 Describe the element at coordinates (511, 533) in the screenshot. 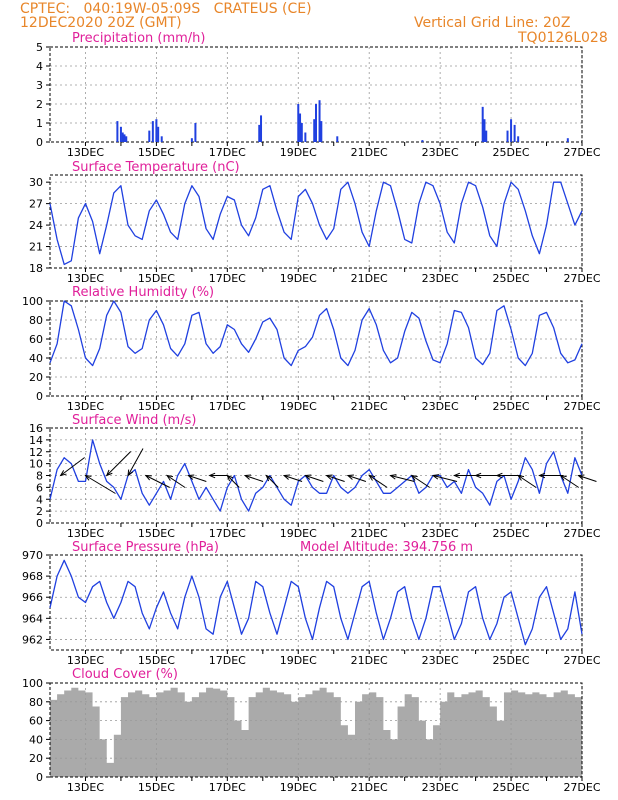

I see `panel4-xtick-label: 25DEC` at that location.